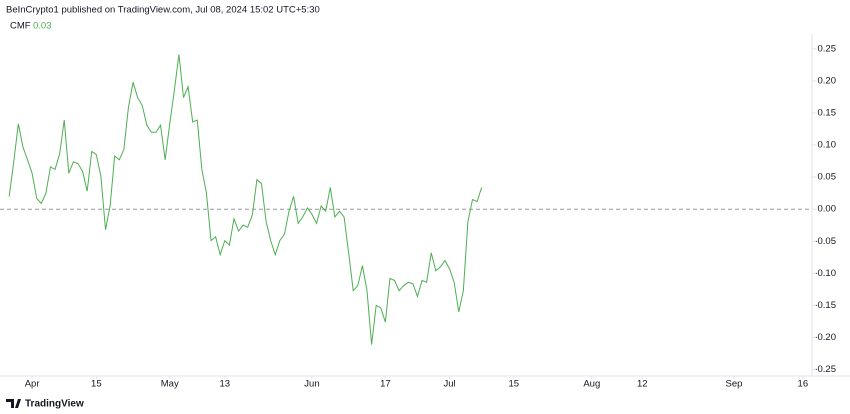 This screenshot has height=414, width=850. I want to click on y-tick-label: 0.20, so click(827, 80).